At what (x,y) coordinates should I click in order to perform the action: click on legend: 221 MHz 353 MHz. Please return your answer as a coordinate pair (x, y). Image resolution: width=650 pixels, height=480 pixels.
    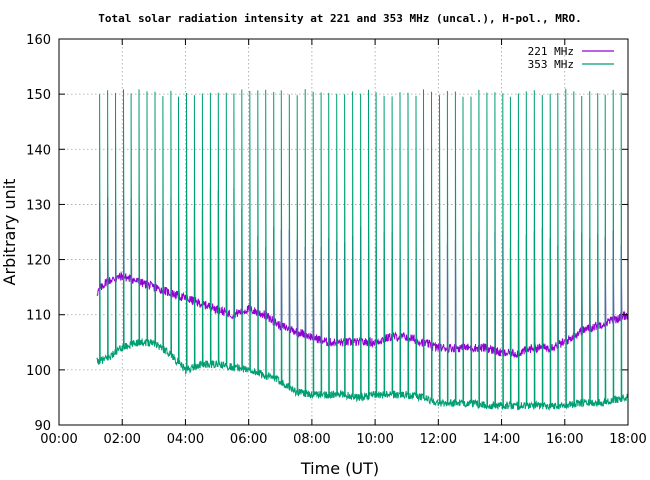
    Looking at the image, I should click on (571, 58).